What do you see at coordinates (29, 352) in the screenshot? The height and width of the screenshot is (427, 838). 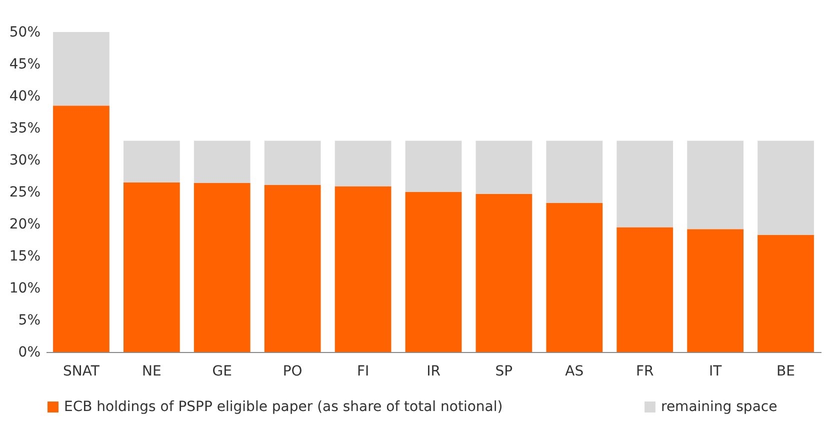 I see `y-tick-label: 0%` at bounding box center [29, 352].